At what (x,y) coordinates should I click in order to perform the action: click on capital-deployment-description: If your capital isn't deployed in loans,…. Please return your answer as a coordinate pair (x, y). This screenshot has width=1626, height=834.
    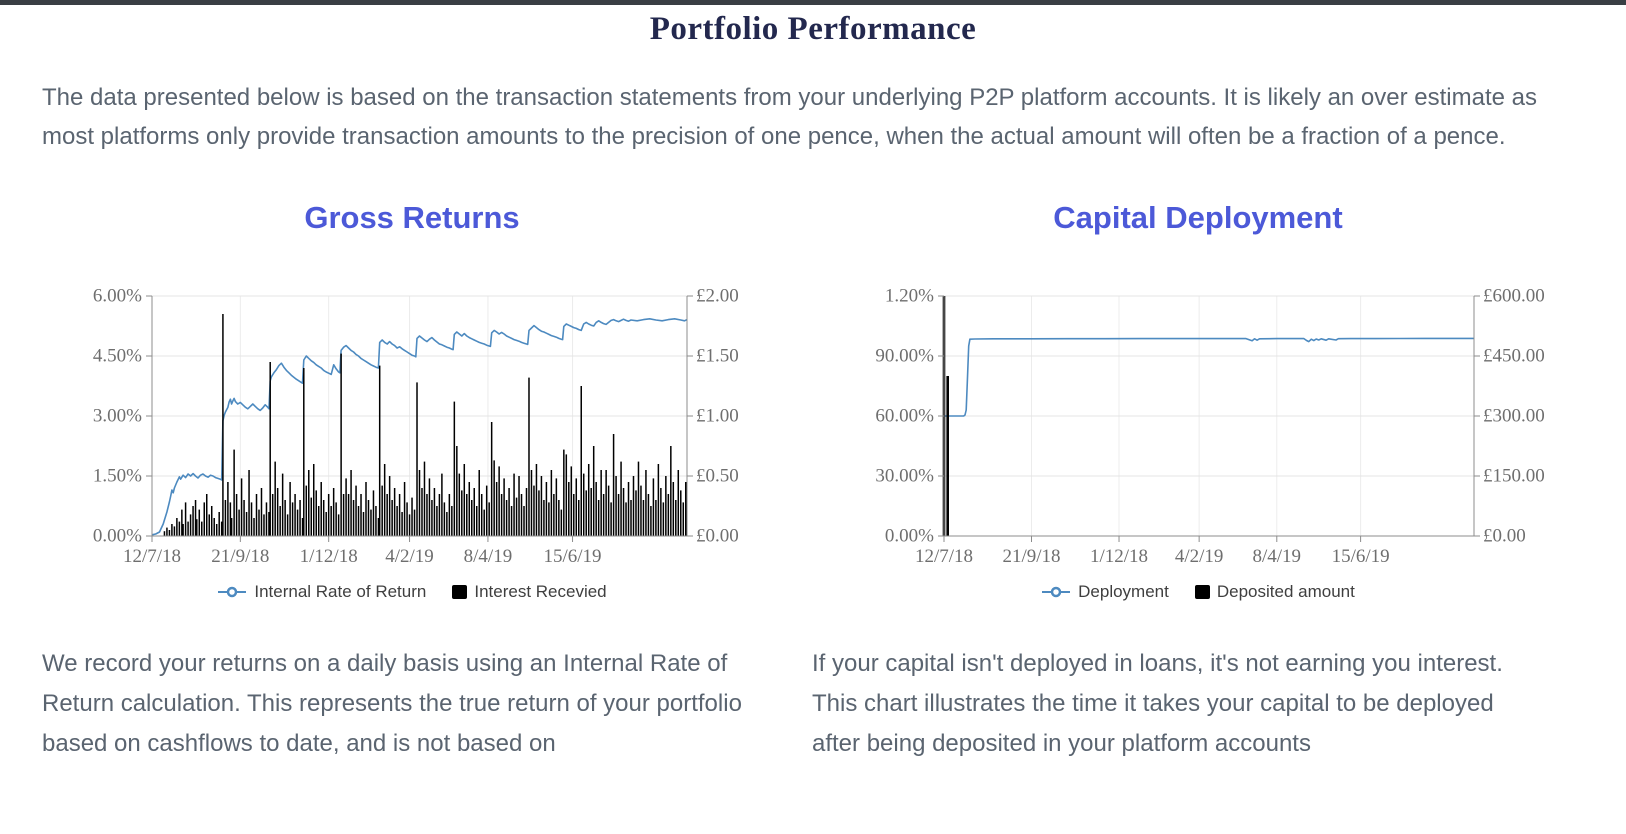
    Looking at the image, I should click on (1157, 703).